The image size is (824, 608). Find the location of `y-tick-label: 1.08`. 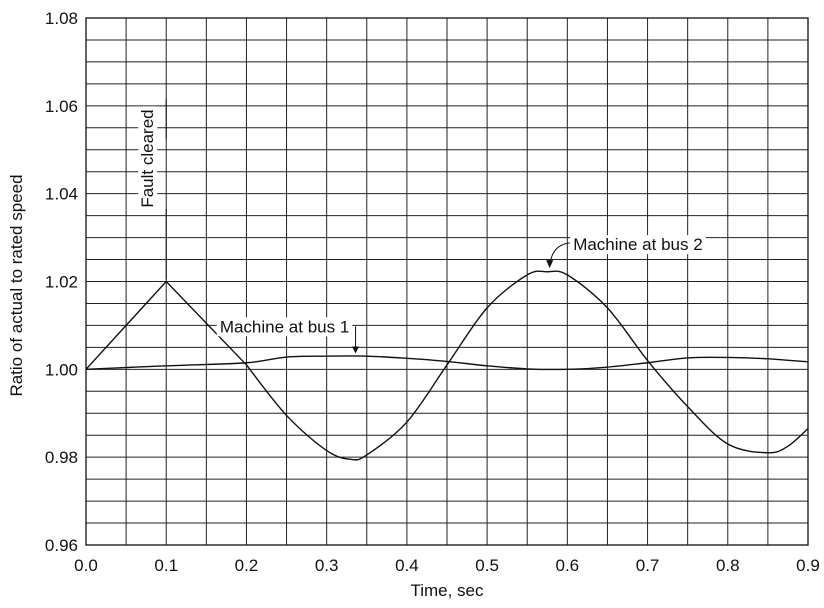

y-tick-label: 1.08 is located at coordinates (61, 18).